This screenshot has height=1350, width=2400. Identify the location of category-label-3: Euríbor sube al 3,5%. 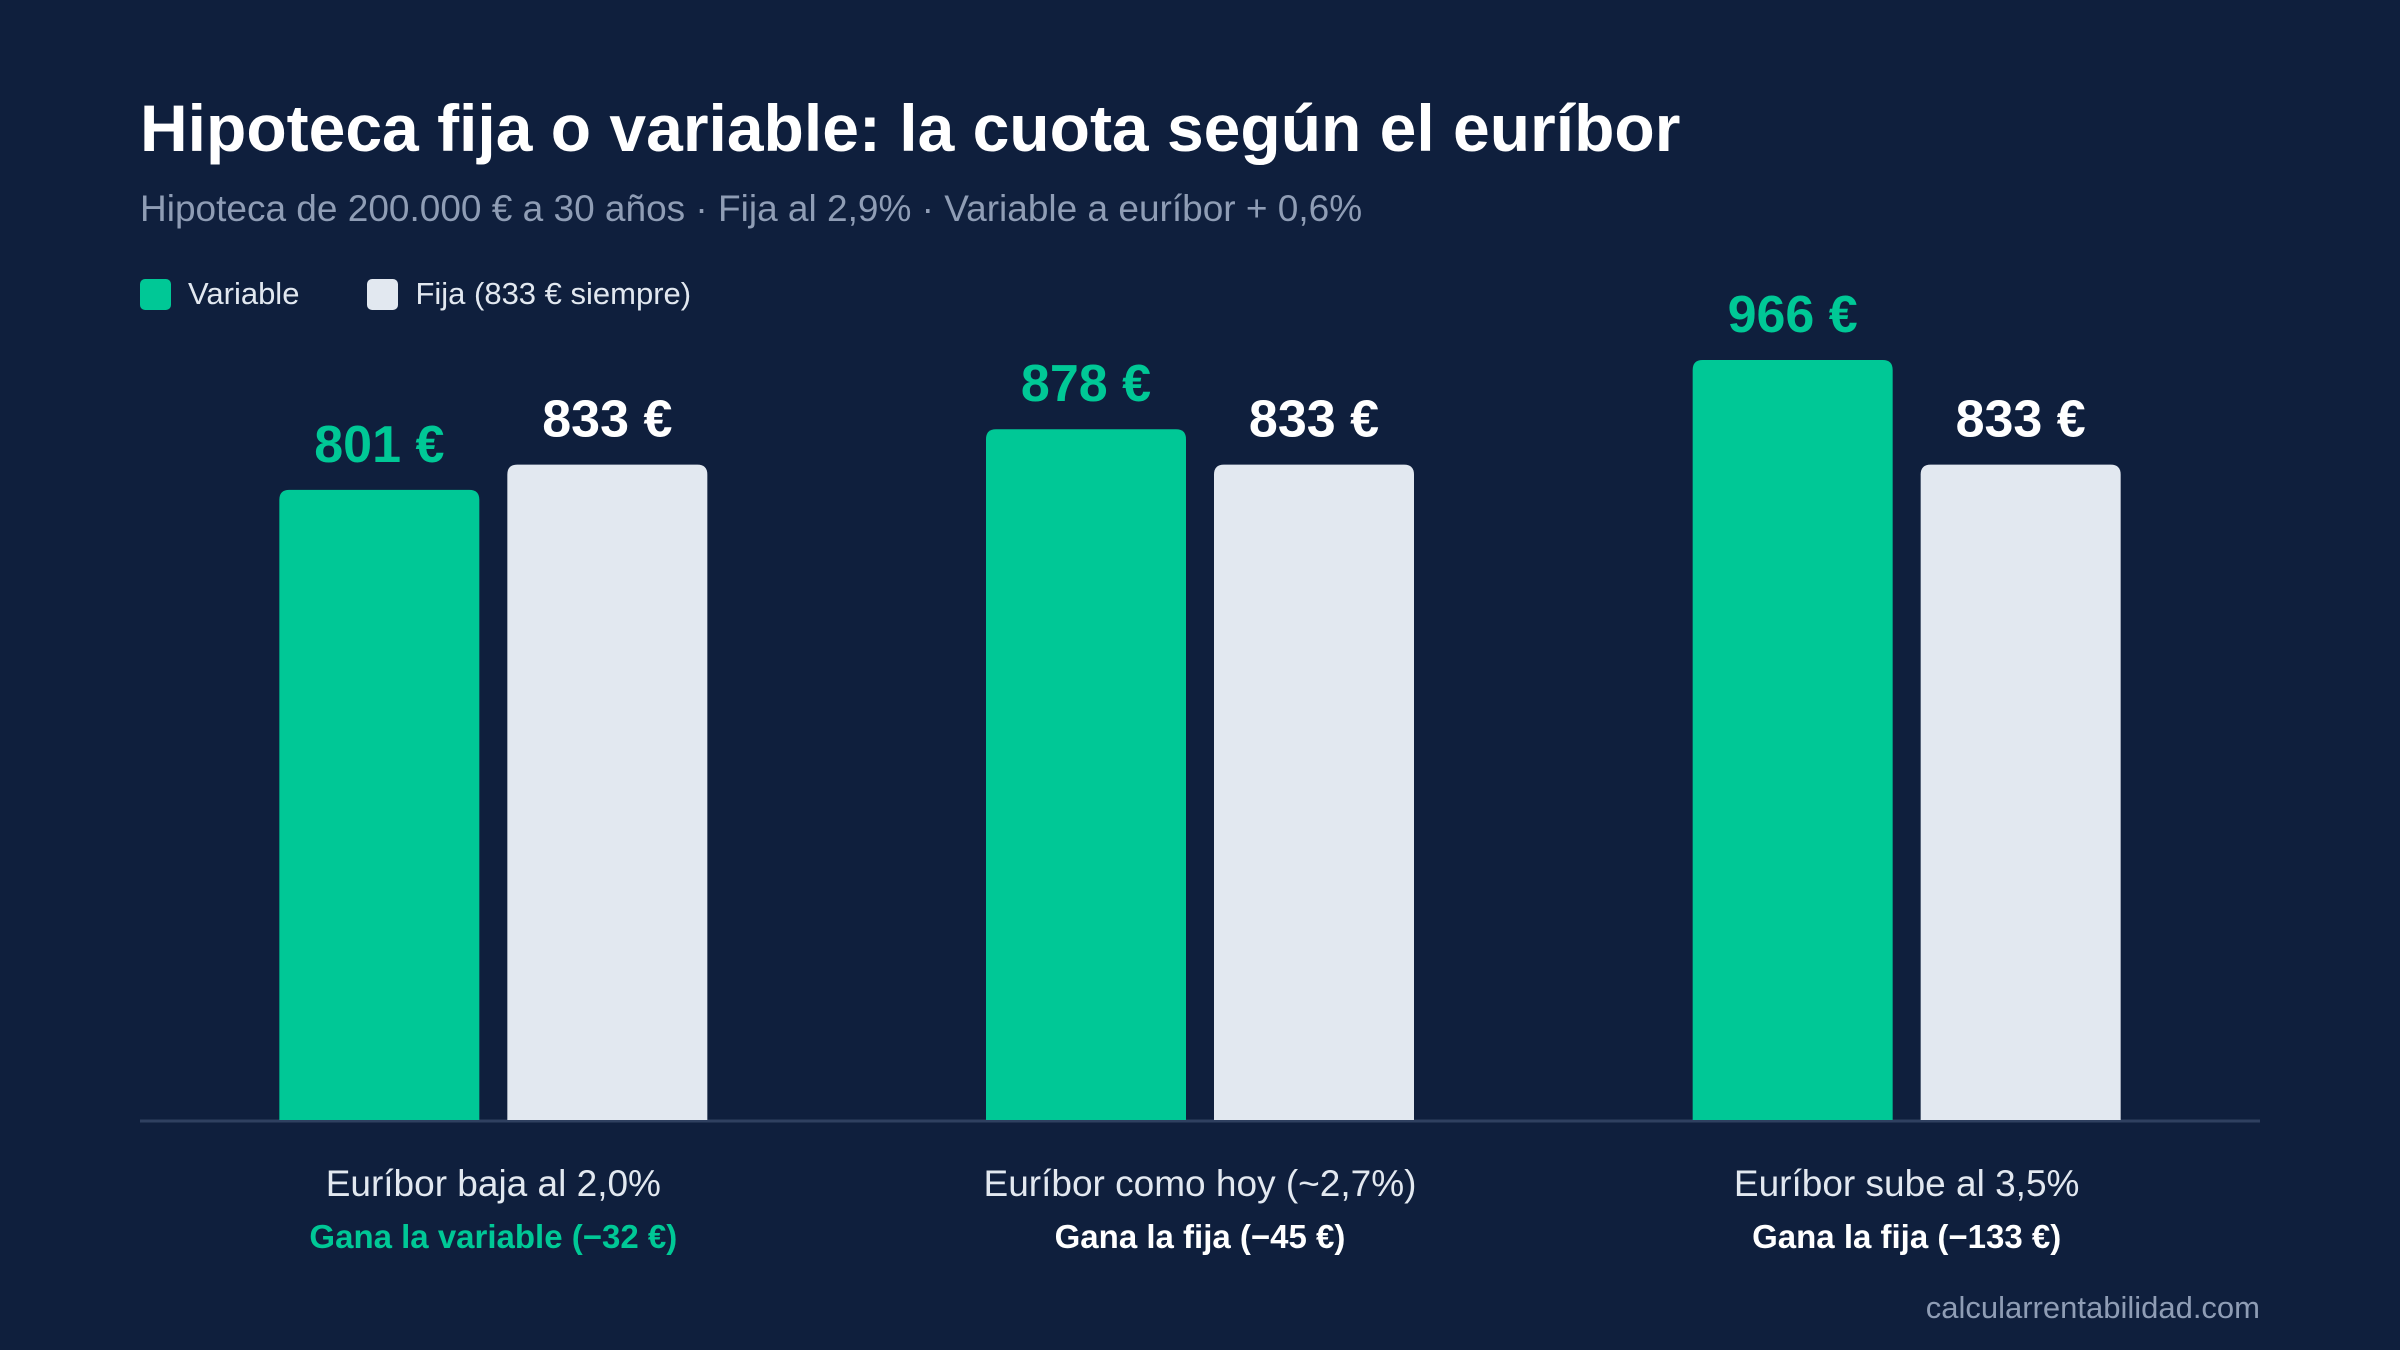
(1907, 1183).